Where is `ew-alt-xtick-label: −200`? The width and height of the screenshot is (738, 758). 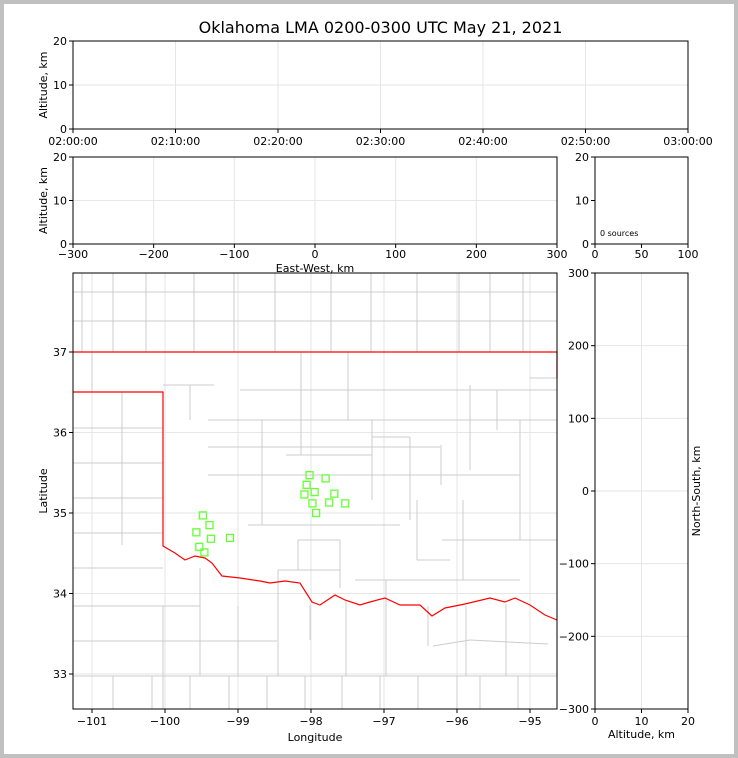 ew-alt-xtick-label: −200 is located at coordinates (154, 254).